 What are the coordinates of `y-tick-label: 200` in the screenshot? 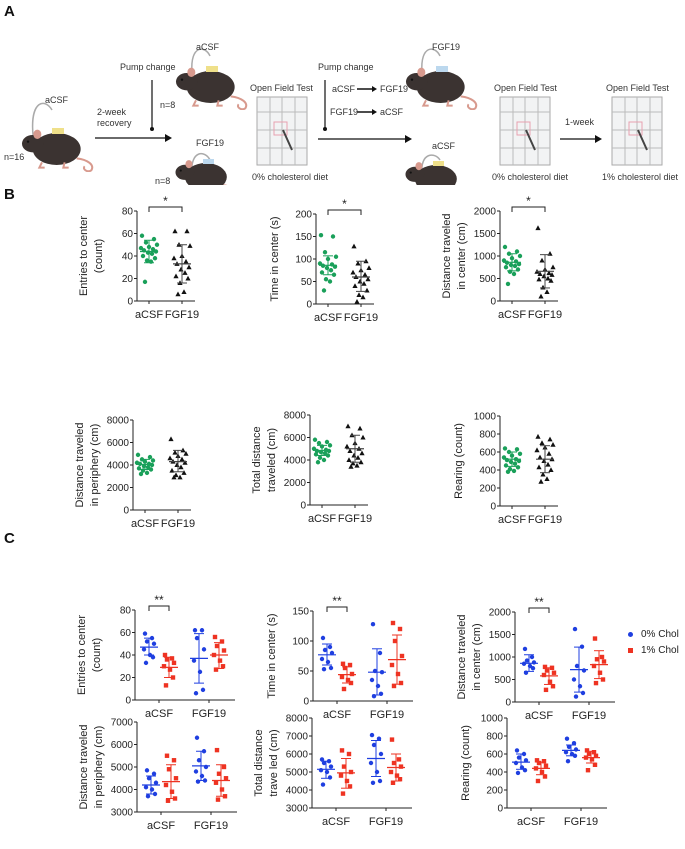 It's located at (303, 215).